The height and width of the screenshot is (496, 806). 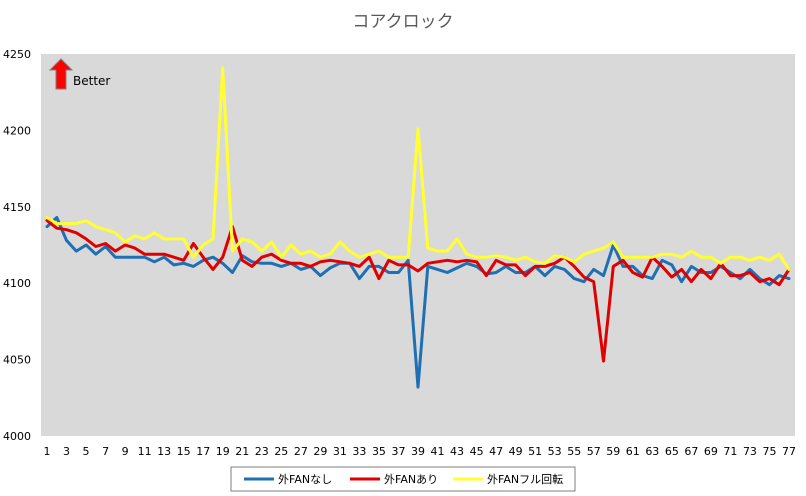 I want to click on y-tick-label: 4150, so click(x=17, y=207).